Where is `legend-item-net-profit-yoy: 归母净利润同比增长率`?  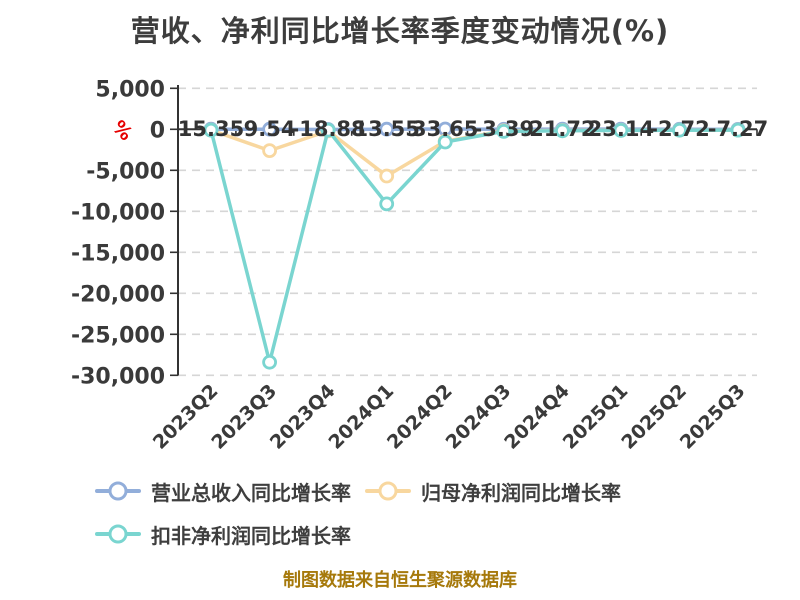
legend-item-net-profit-yoy: 归母净利润同比增长率 is located at coordinates (493, 491).